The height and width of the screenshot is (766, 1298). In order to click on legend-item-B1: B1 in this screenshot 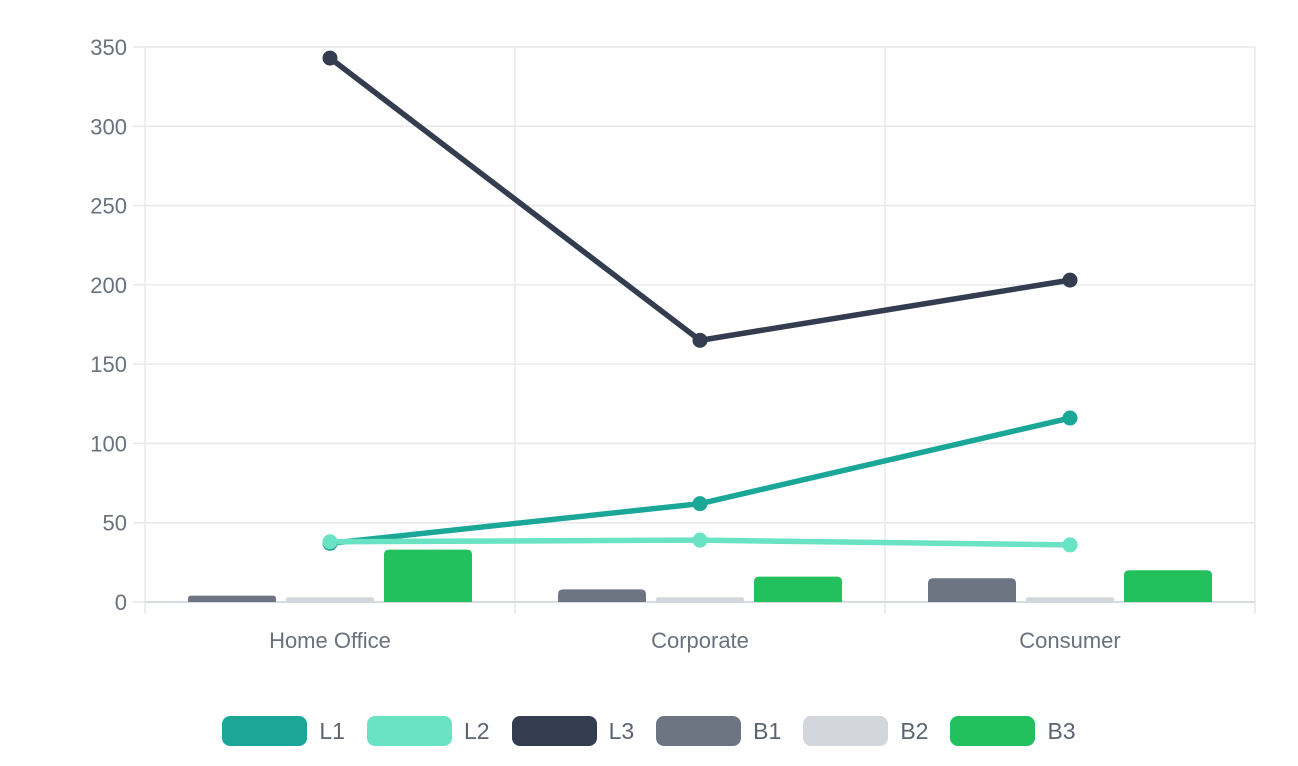, I will do `click(718, 731)`.